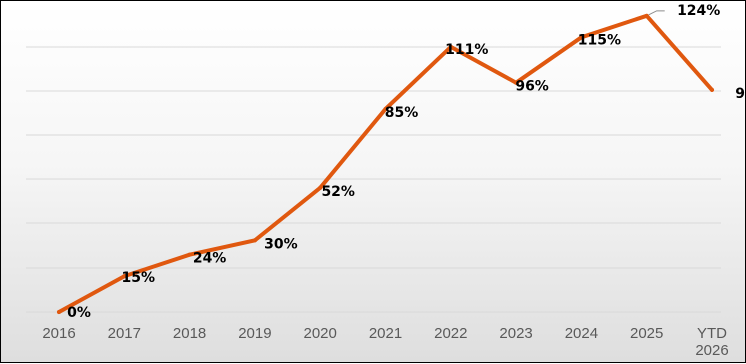 This screenshot has width=746, height=364. What do you see at coordinates (385, 333) in the screenshot?
I see `x-tick-label: 2021` at bounding box center [385, 333].